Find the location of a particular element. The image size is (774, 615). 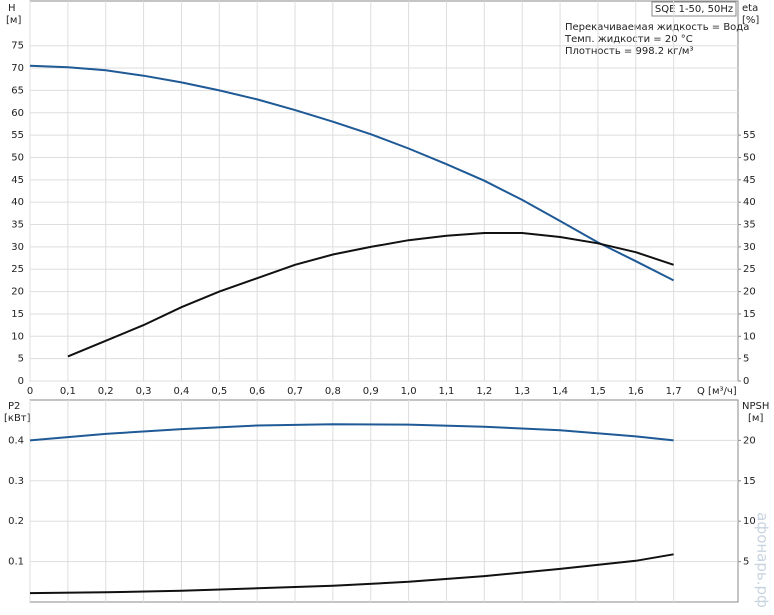

x-tick-label: 0,8 is located at coordinates (333, 391).